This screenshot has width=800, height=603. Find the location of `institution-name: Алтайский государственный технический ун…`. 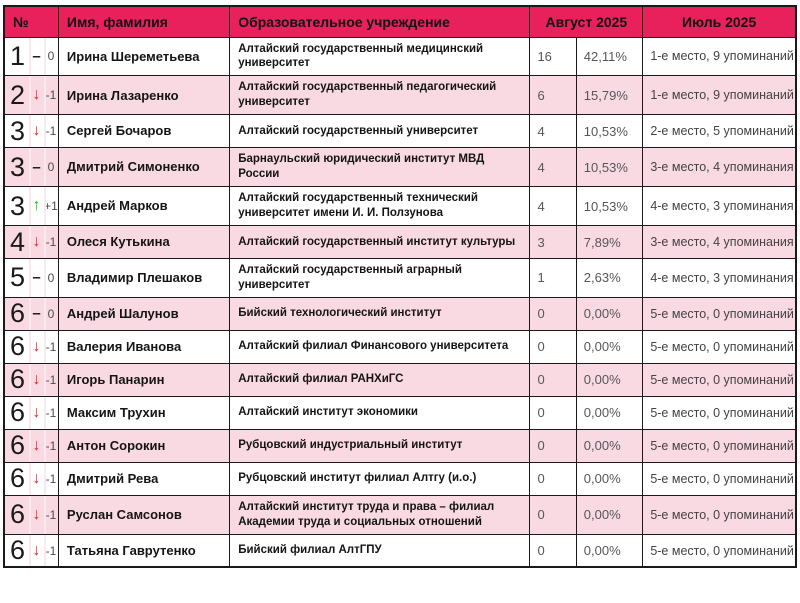

institution-name: Алтайский государственный технический ун… is located at coordinates (380, 206).